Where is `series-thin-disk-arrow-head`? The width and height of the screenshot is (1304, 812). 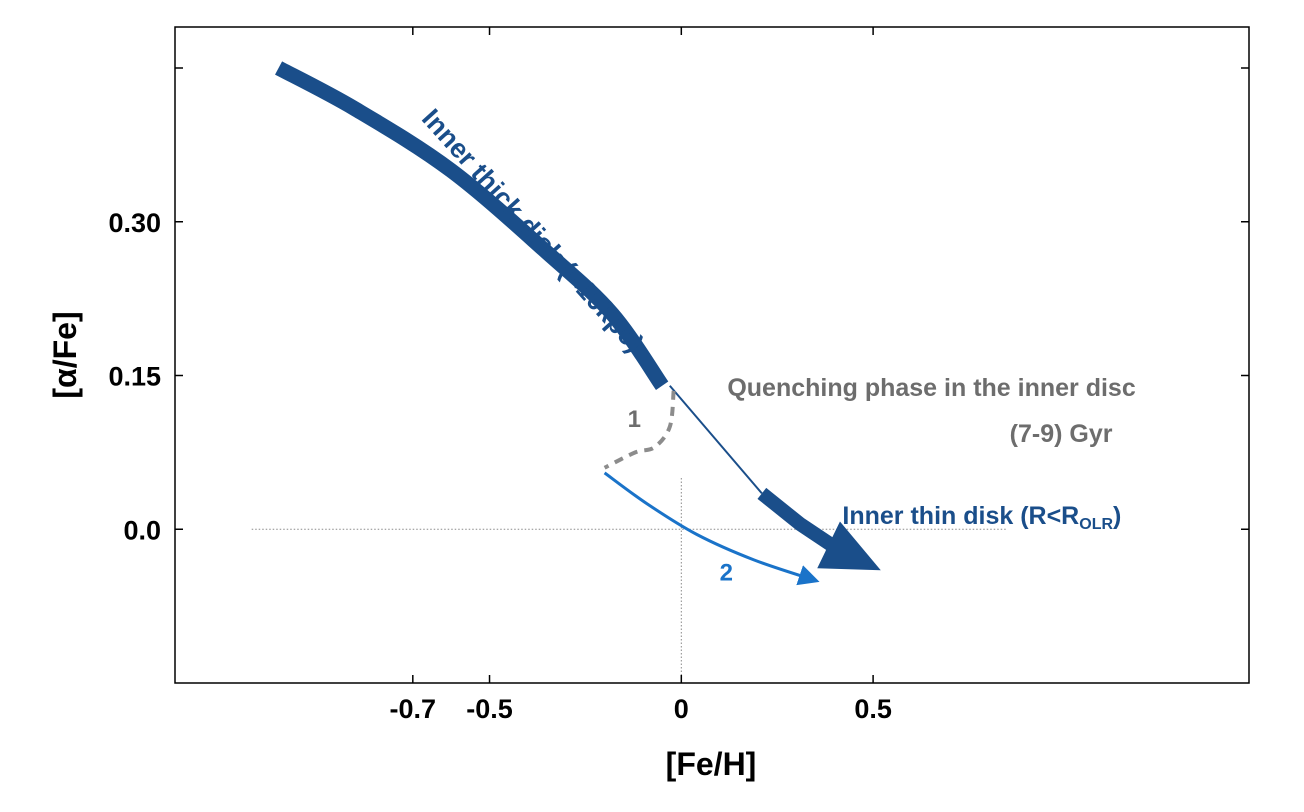 series-thin-disk-arrow-head is located at coordinates (849, 546).